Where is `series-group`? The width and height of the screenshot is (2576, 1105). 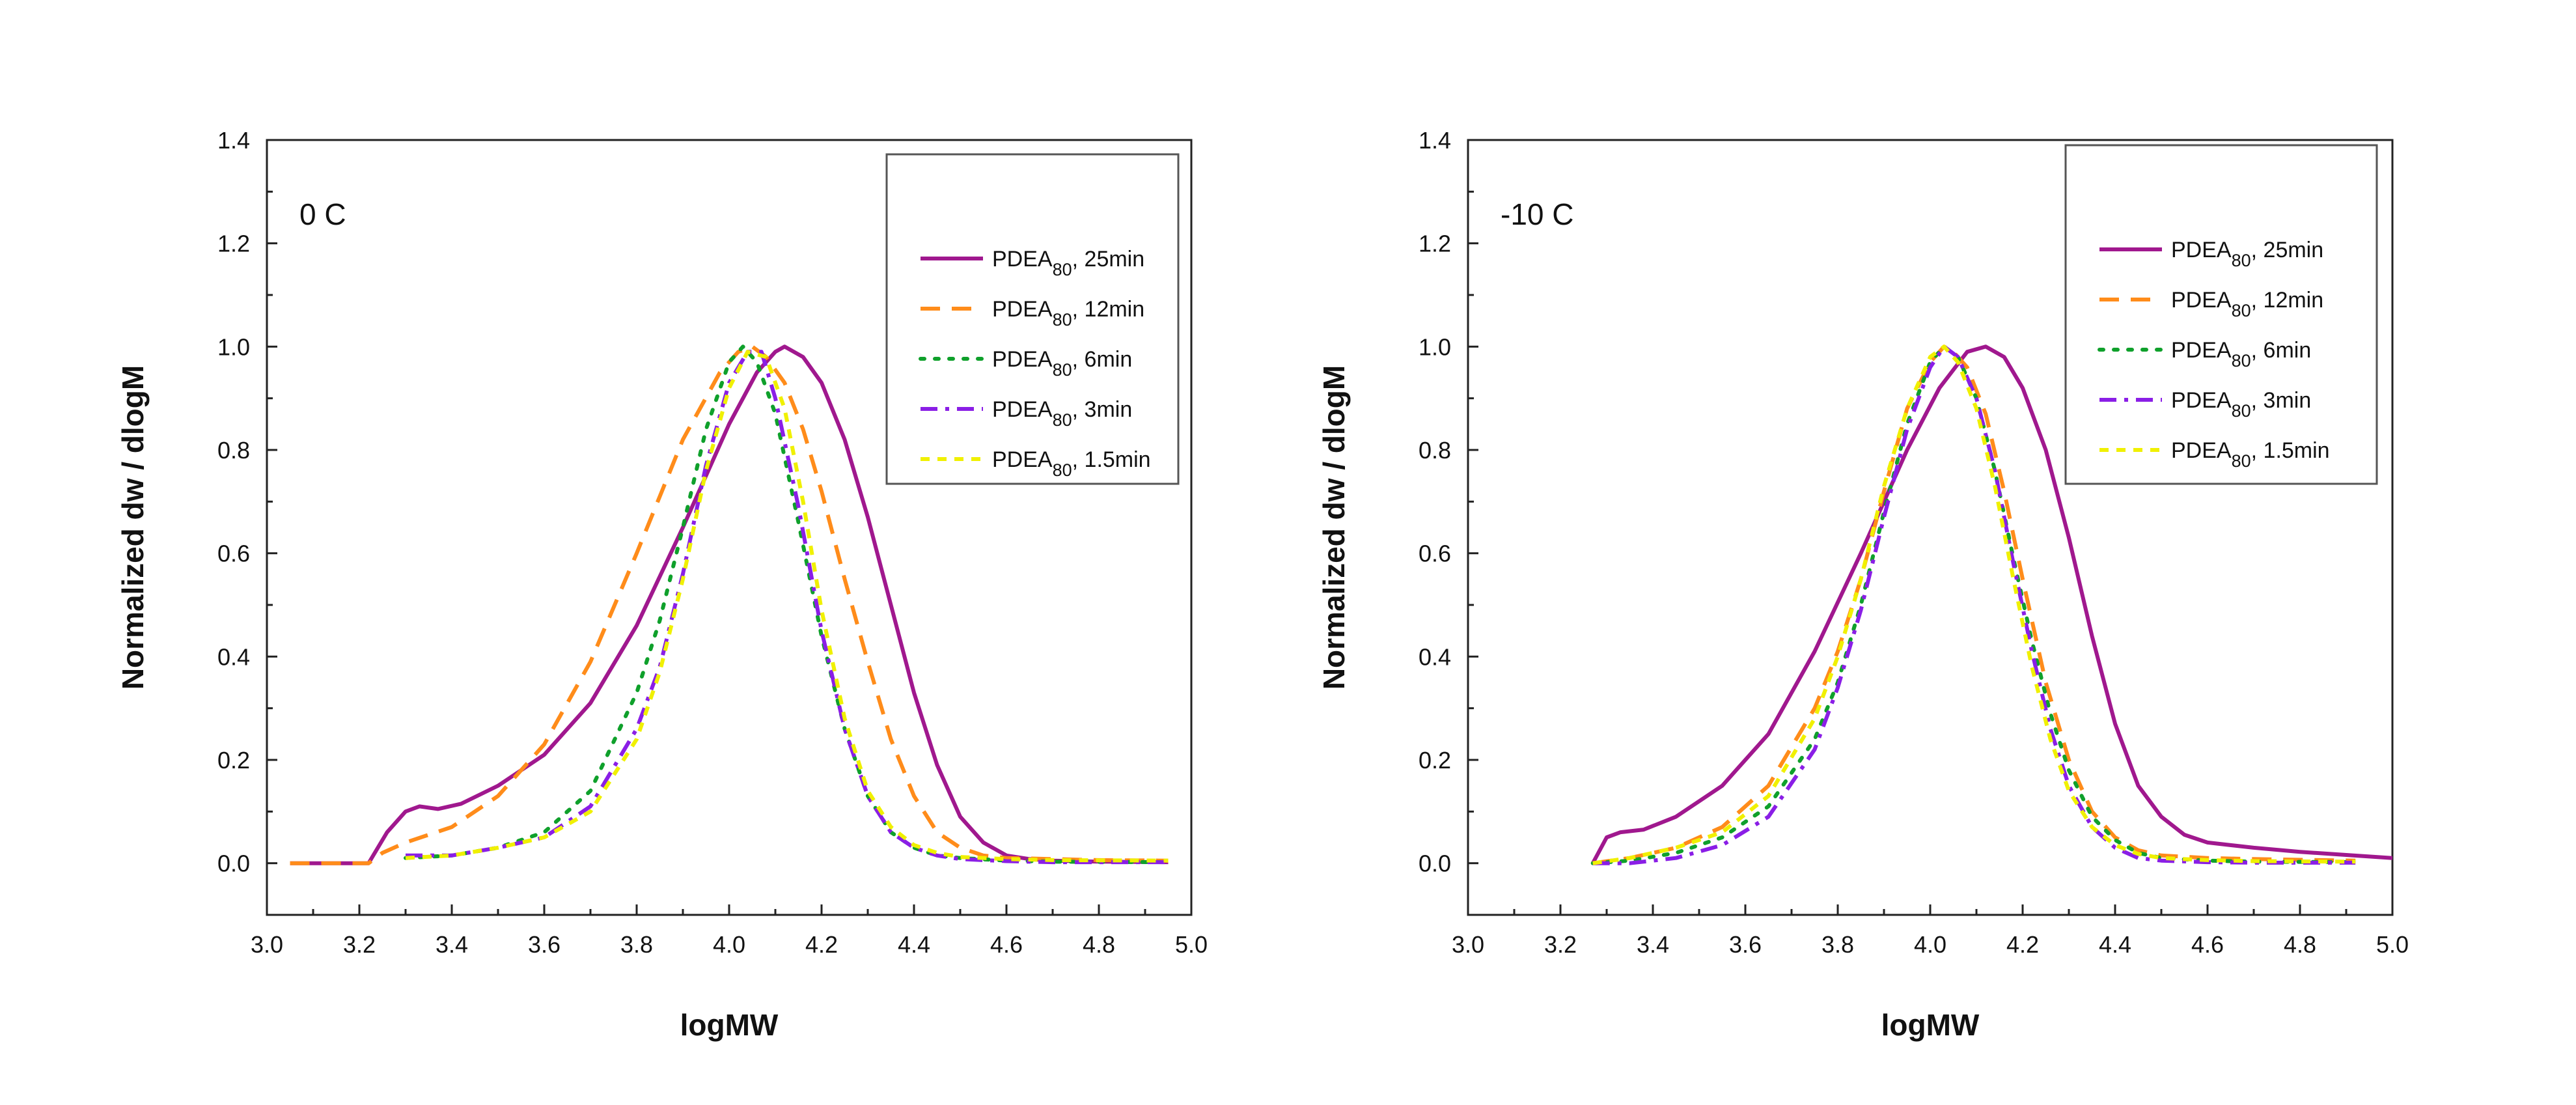
series-group is located at coordinates (1991, 604).